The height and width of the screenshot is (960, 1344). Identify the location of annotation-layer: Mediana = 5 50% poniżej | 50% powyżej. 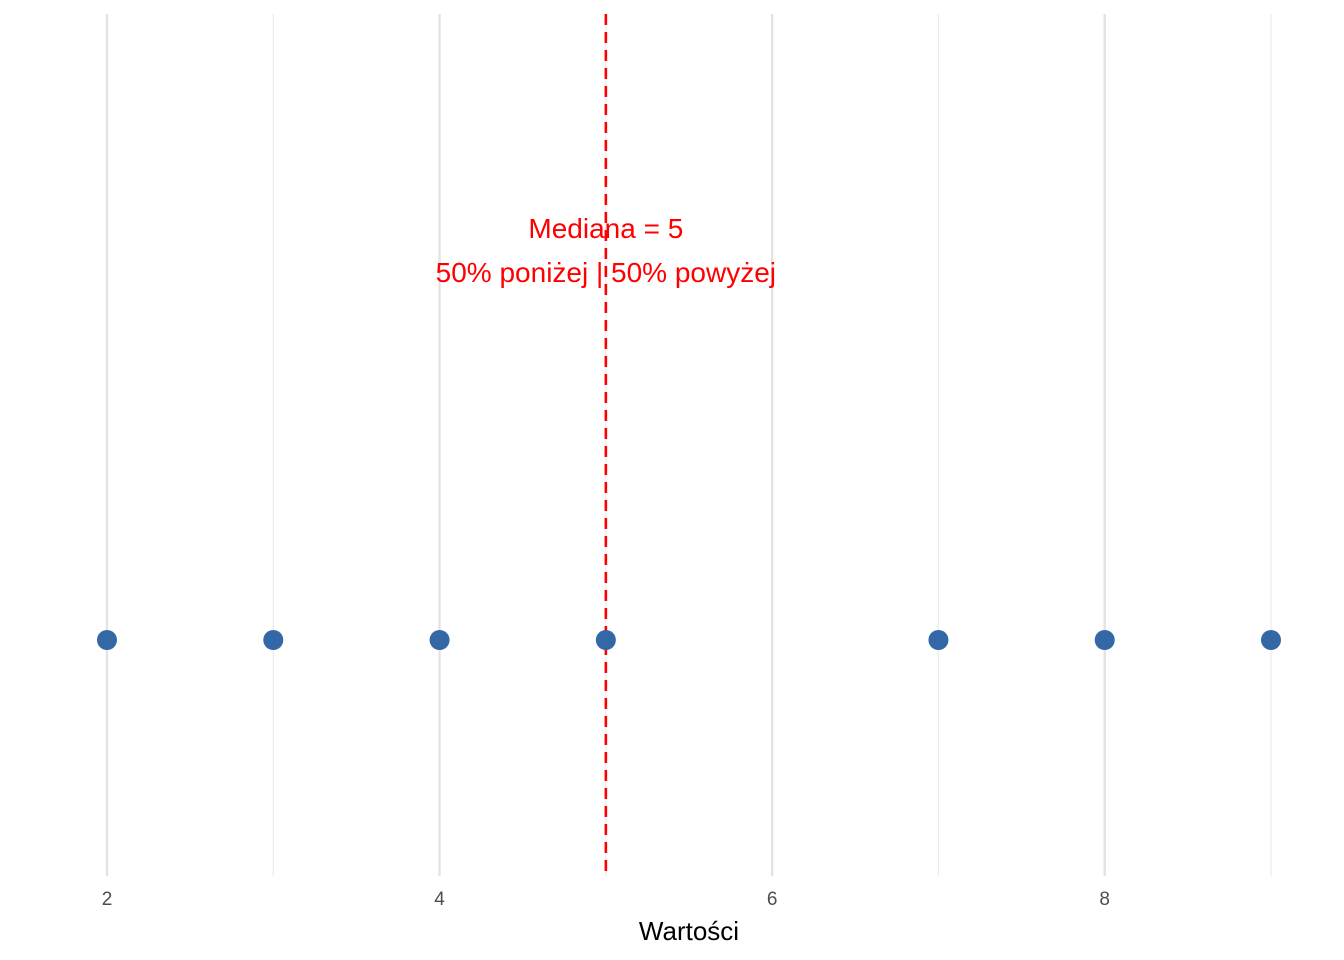
(606, 250).